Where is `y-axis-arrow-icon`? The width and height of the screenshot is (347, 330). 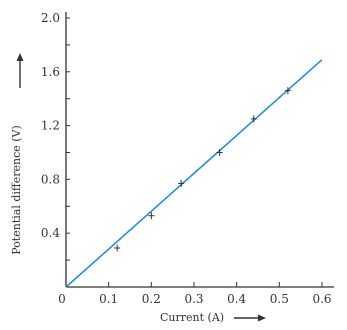 y-axis-arrow-icon is located at coordinates (20, 70).